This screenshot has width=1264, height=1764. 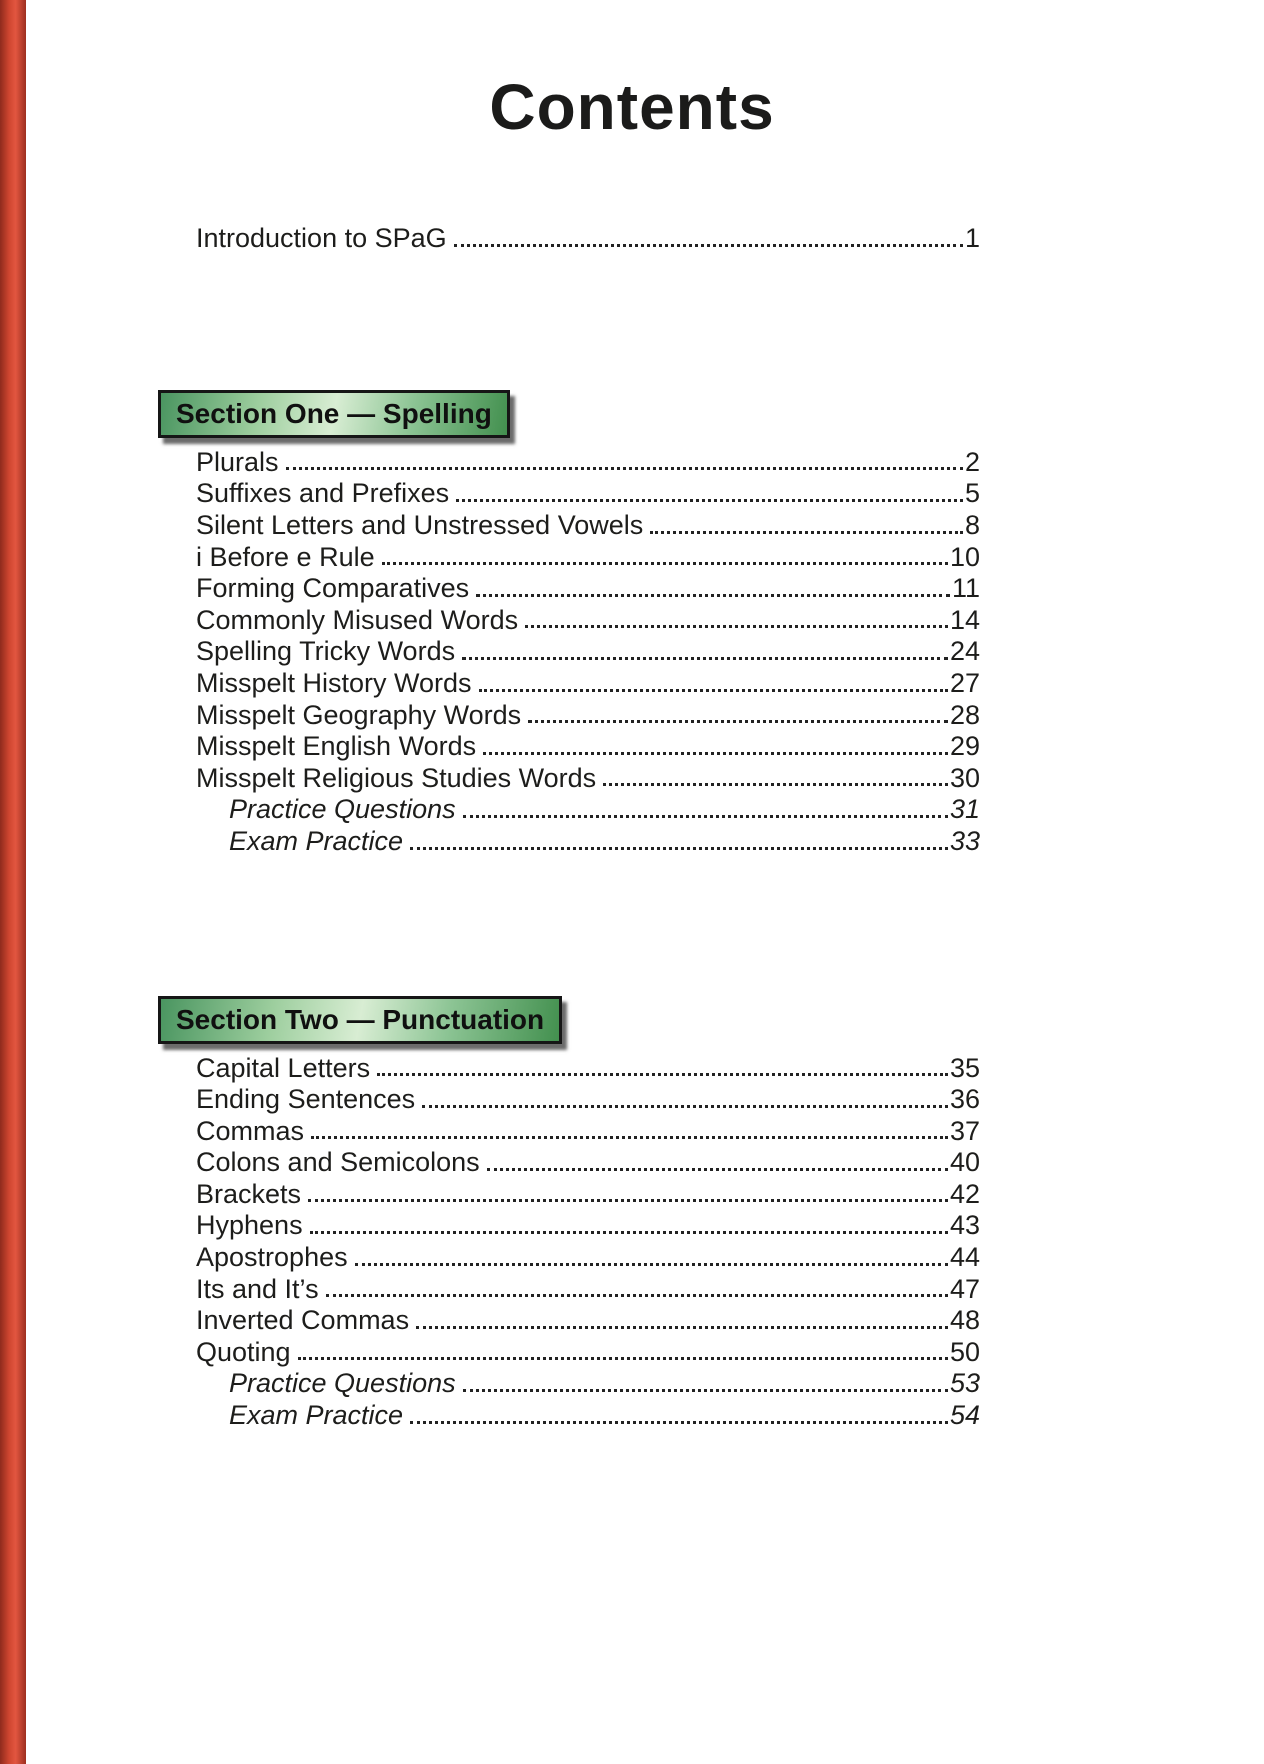 What do you see at coordinates (588, 810) in the screenshot?
I see `toc-row: Practice Questions 31` at bounding box center [588, 810].